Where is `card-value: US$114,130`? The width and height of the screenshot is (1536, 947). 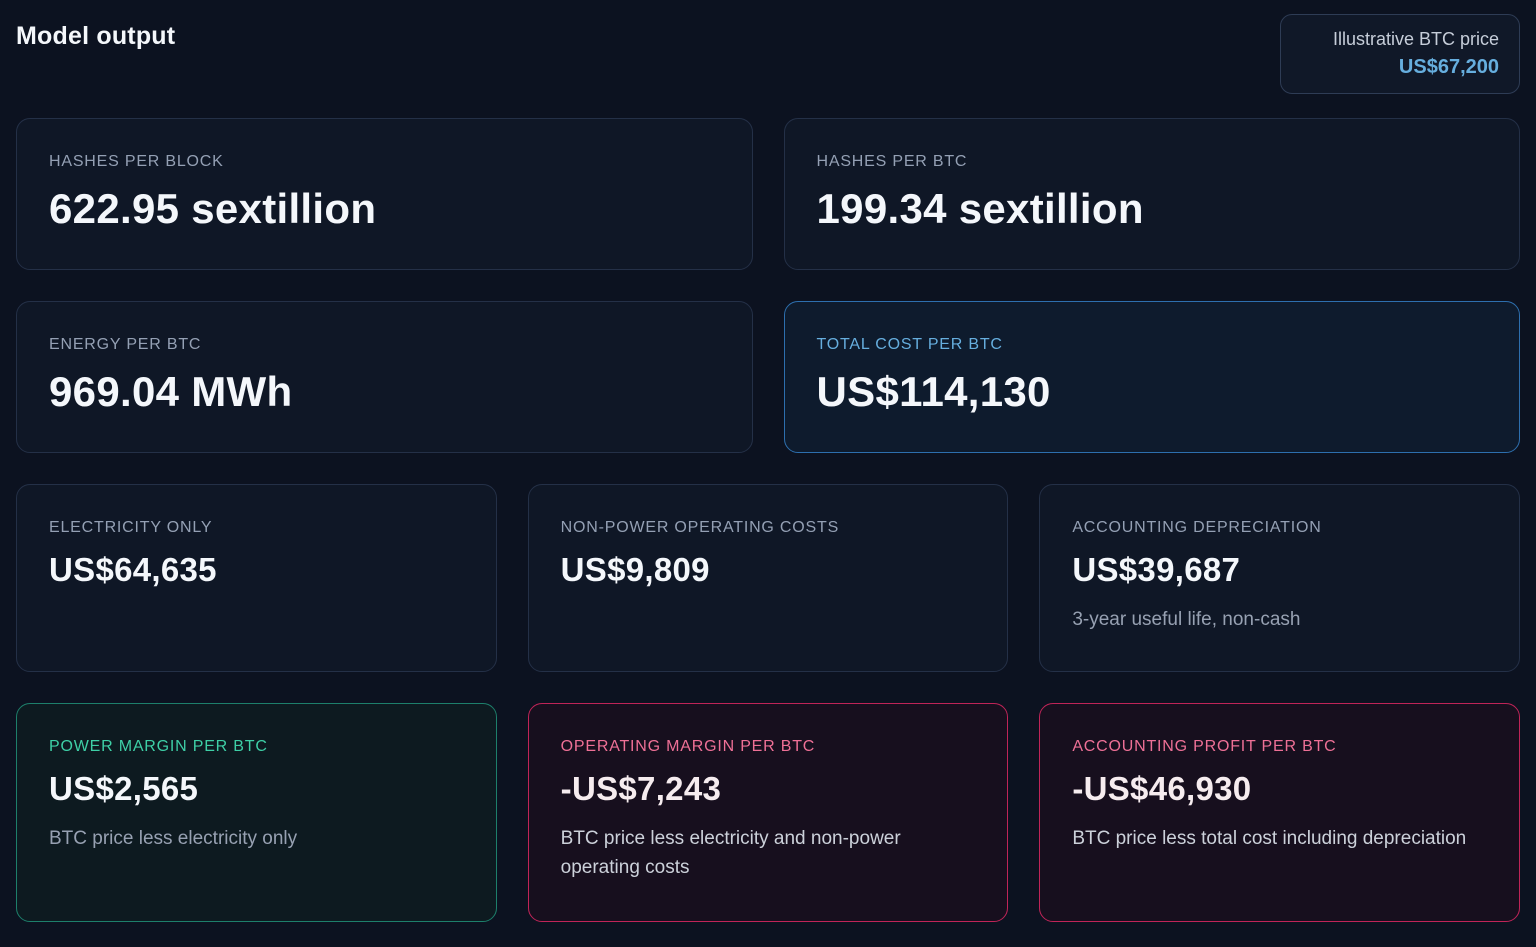
card-value: US$114,130 is located at coordinates (933, 391).